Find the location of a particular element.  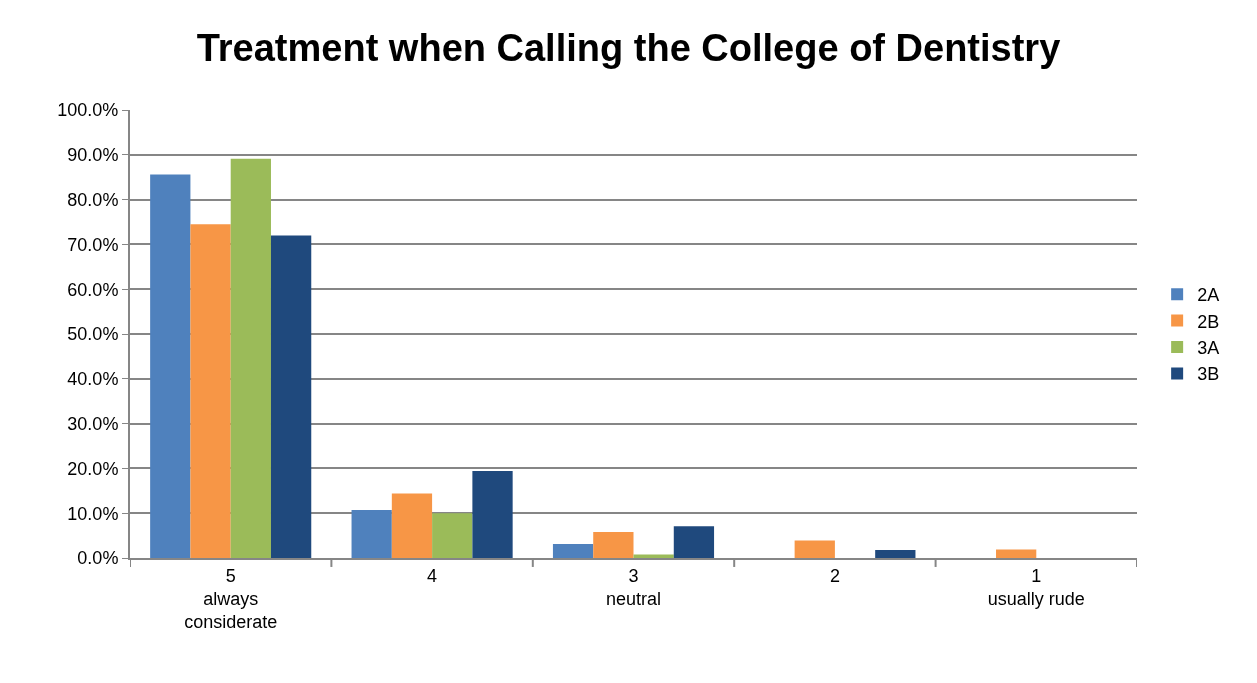

x-tick-label: 3 neutral is located at coordinates (633, 587).